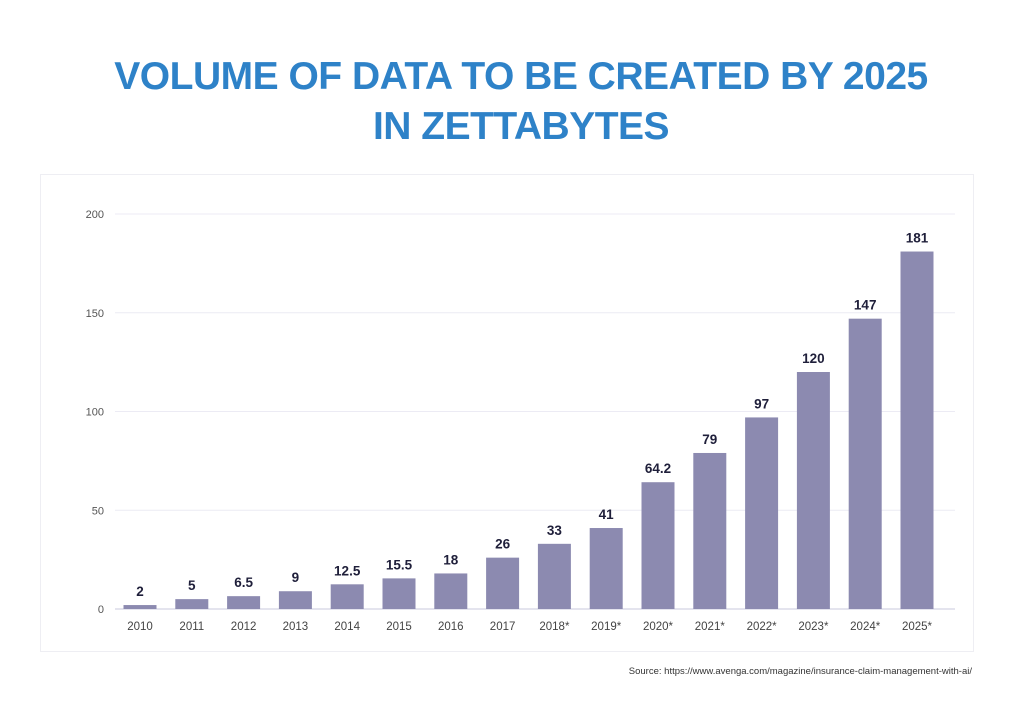 This screenshot has height=711, width=1024. I want to click on x-tick-label: 2024*, so click(865, 627).